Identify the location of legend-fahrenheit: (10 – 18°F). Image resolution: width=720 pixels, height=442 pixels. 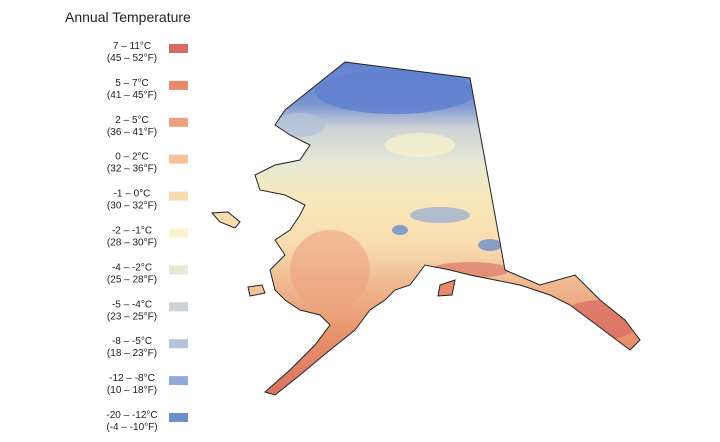
(132, 390).